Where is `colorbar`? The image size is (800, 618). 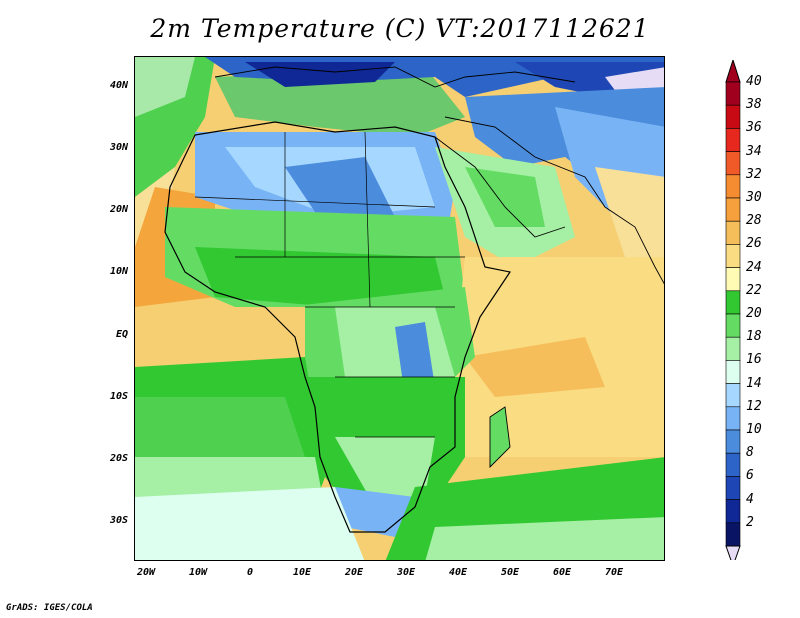 colorbar is located at coordinates (733, 310).